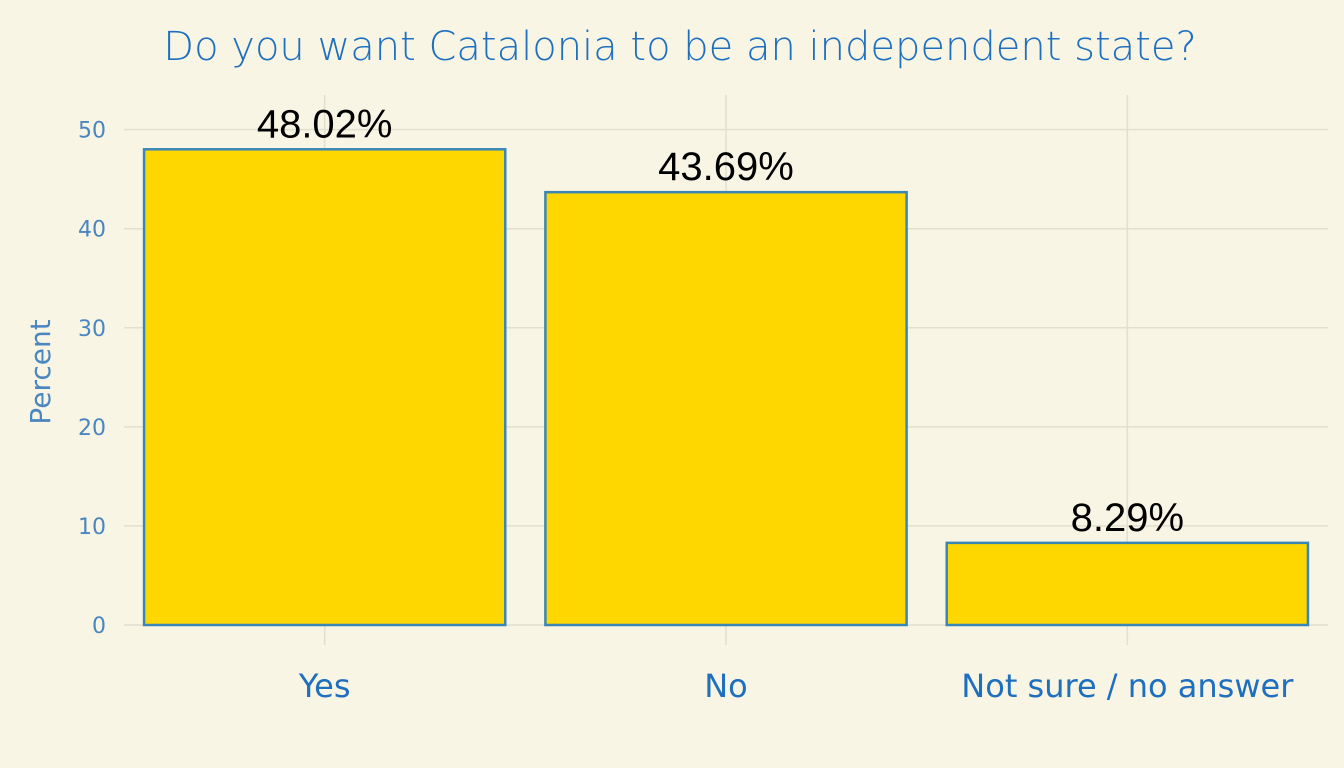  I want to click on data-label-1: 48.02%, so click(325, 124).